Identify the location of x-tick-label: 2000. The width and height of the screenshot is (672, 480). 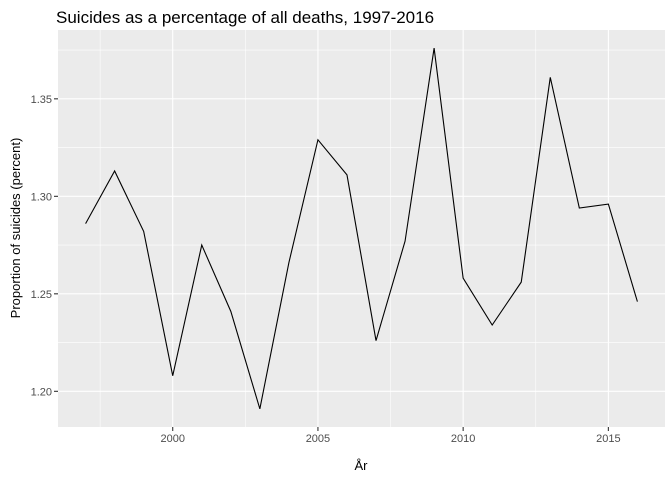
(172, 439).